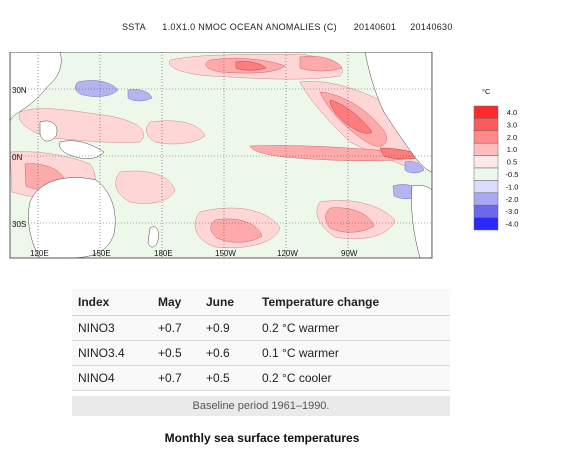 Image resolution: width=569 pixels, height=458 pixels. What do you see at coordinates (512, 199) in the screenshot?
I see `legend-level-label: -2.0` at bounding box center [512, 199].